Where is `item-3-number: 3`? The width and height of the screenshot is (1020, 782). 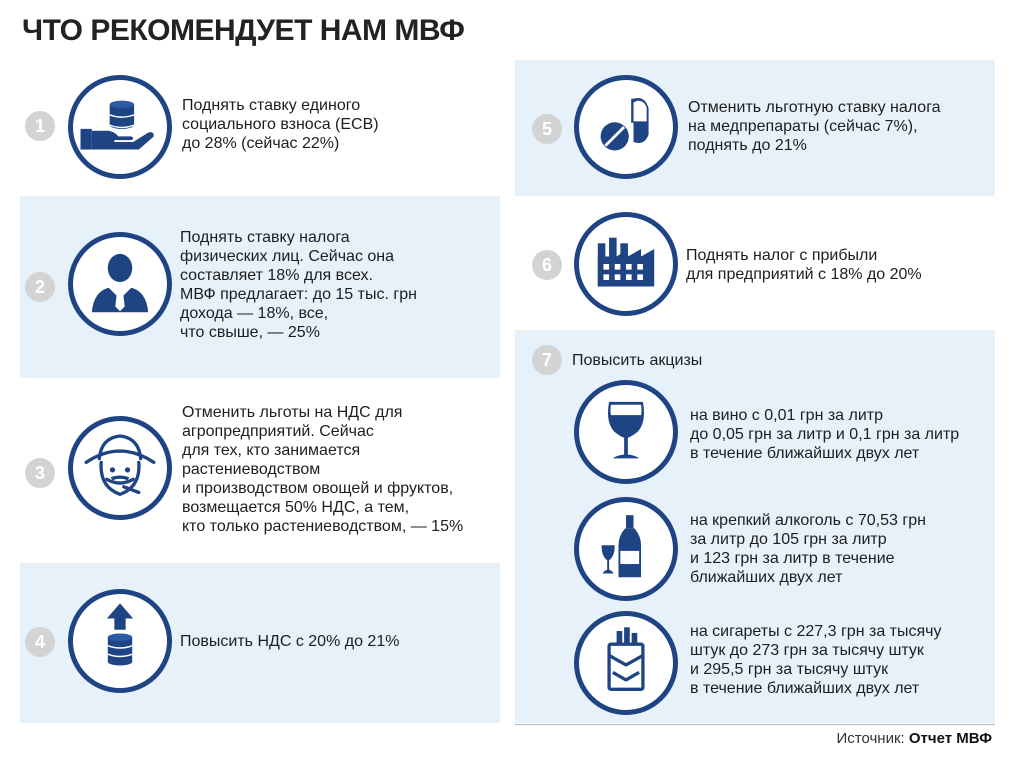 item-3-number: 3 is located at coordinates (40, 473).